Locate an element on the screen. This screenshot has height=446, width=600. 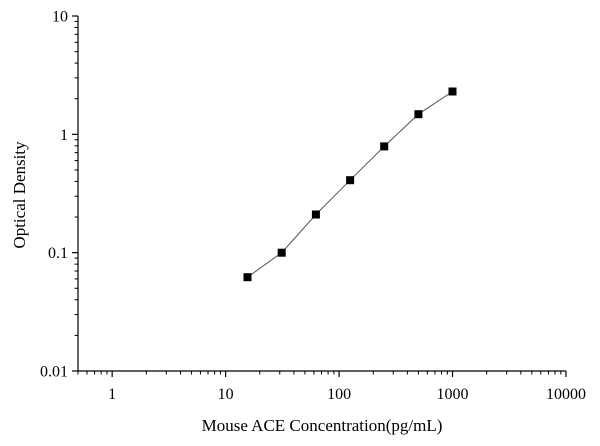
x-tick-label: 1 is located at coordinates (112, 394).